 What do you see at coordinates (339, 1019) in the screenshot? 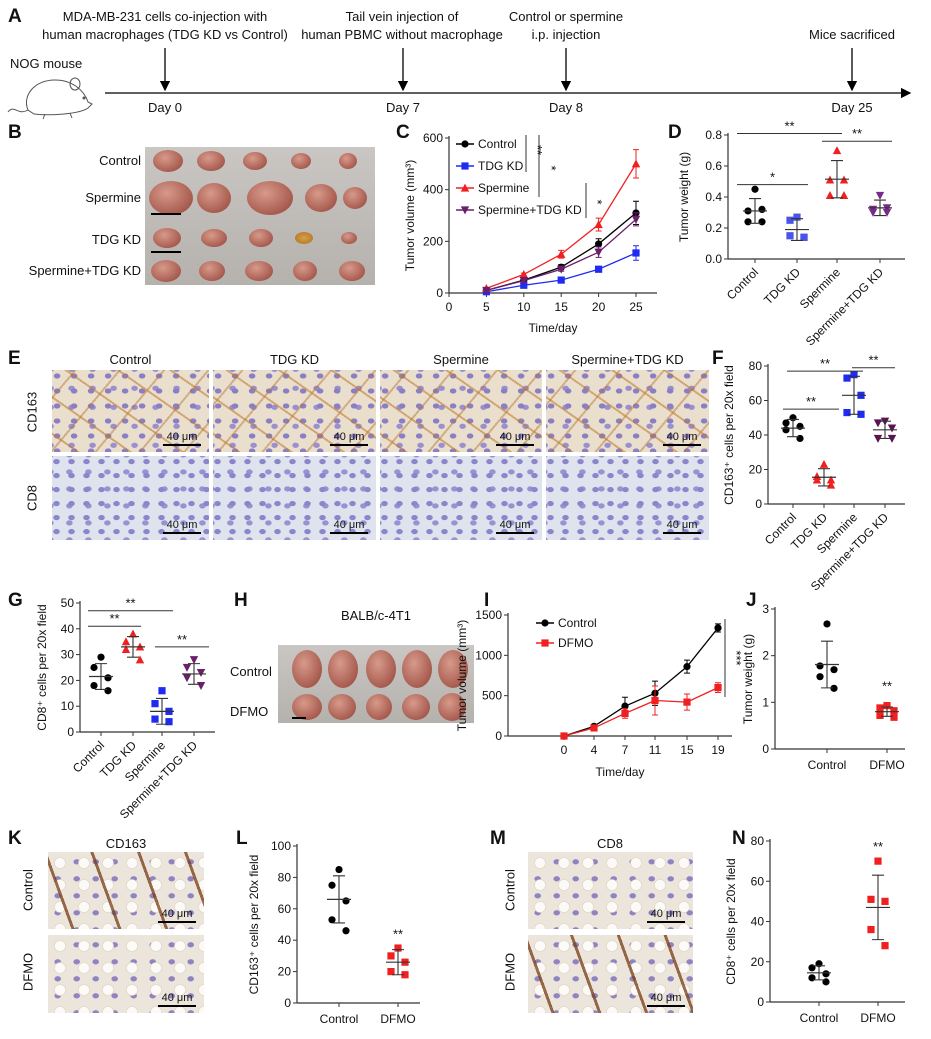
I see `x-tick-label: Control` at bounding box center [339, 1019].